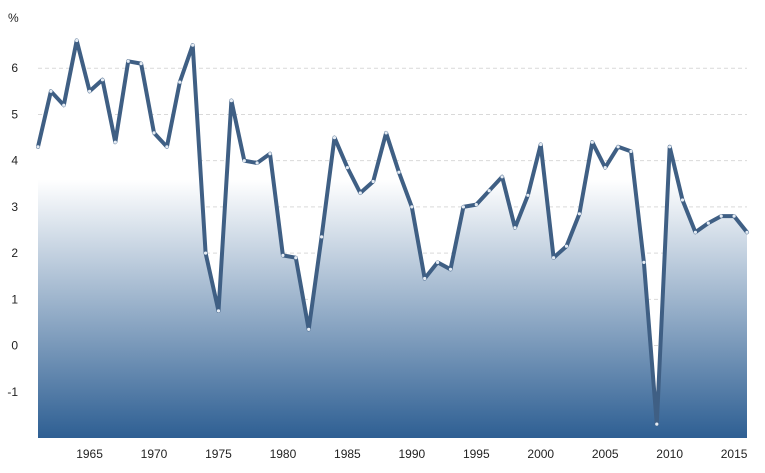 This screenshot has height=473, width=765. I want to click on y-tick-label: 4, so click(14, 161).